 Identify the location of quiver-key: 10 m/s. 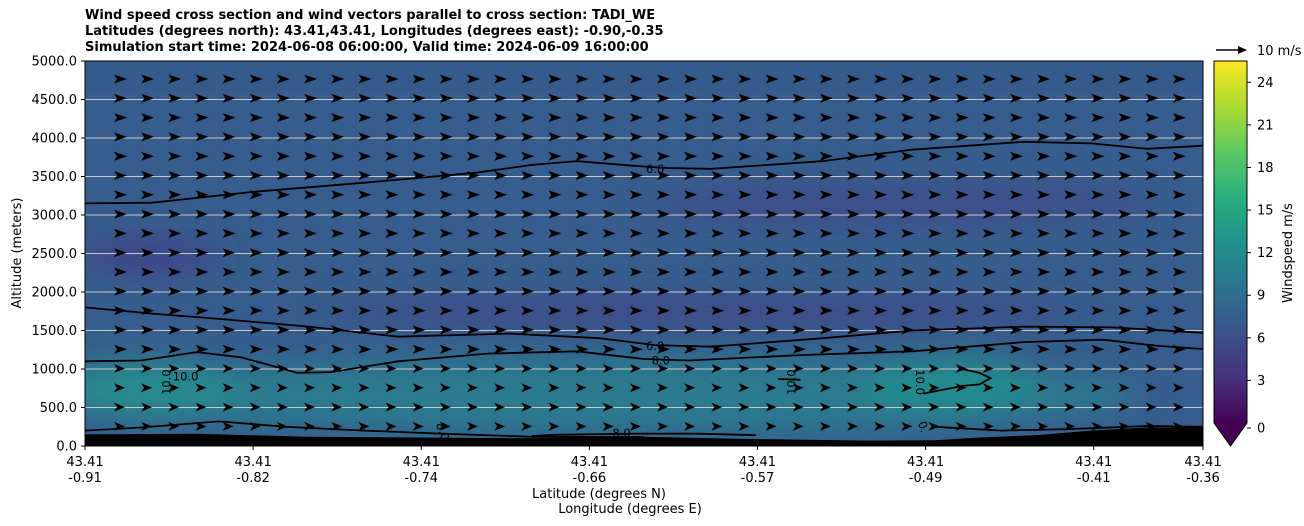
(1259, 51).